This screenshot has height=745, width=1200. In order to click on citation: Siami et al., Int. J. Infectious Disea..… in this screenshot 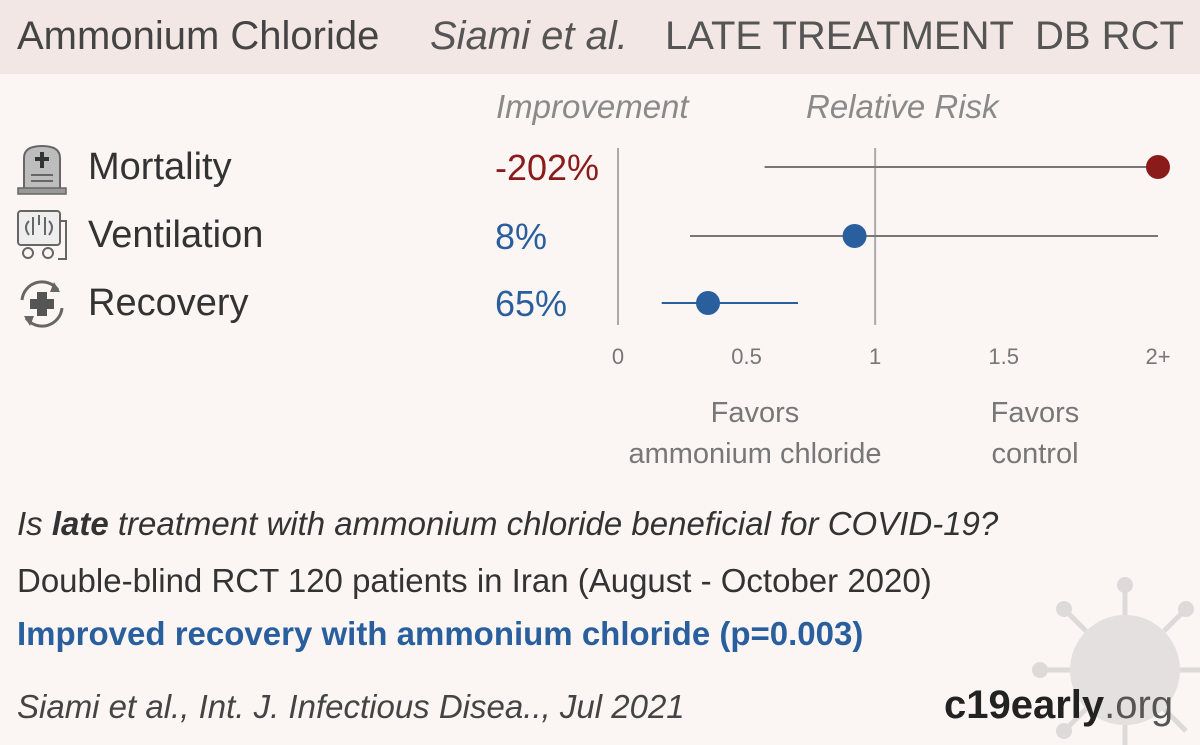, I will do `click(351, 706)`.